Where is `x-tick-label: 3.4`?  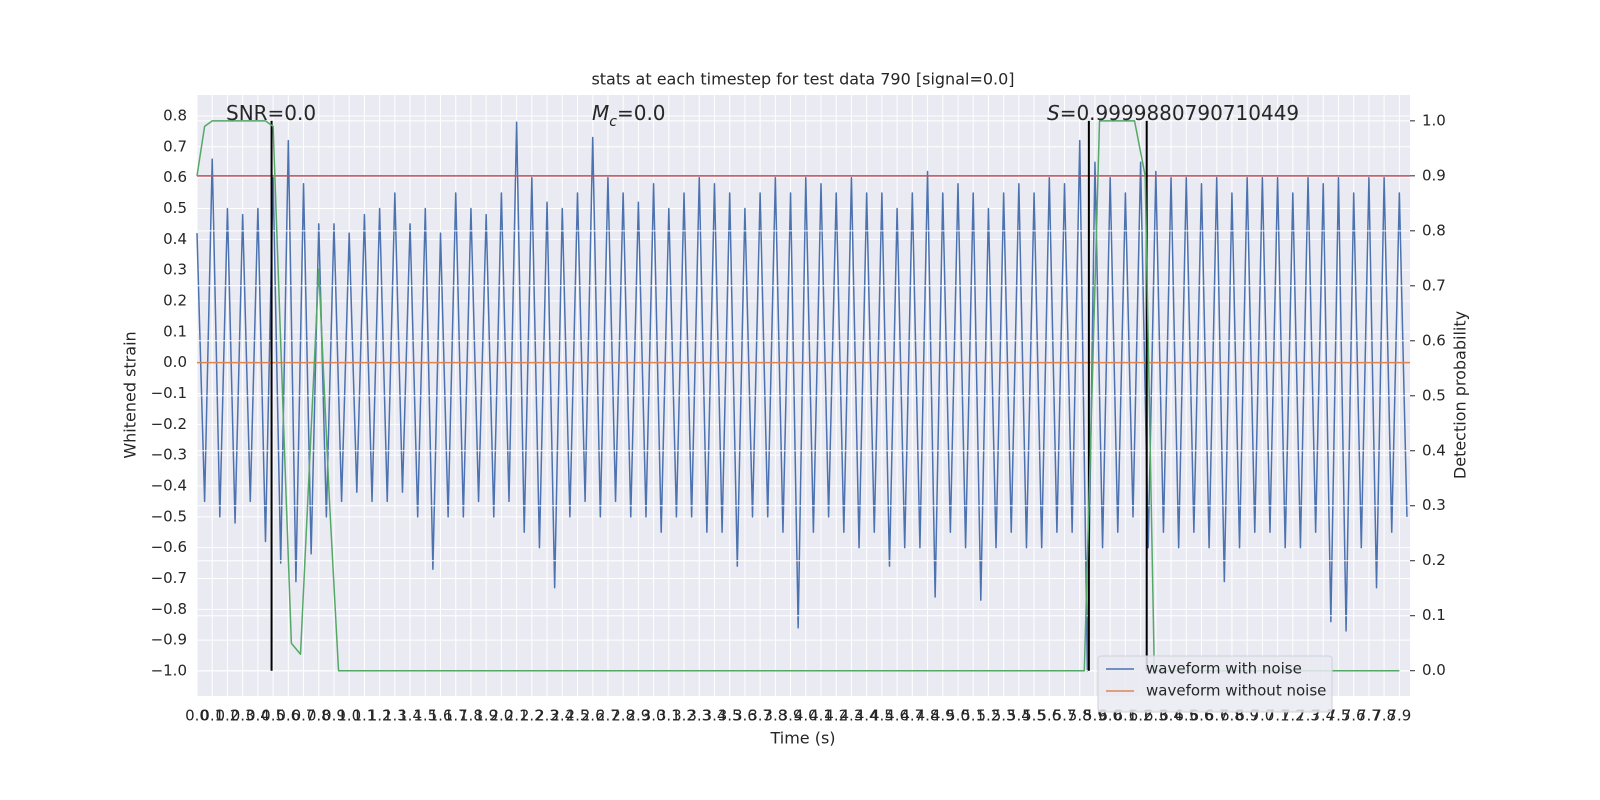 x-tick-label: 3.4 is located at coordinates (715, 716).